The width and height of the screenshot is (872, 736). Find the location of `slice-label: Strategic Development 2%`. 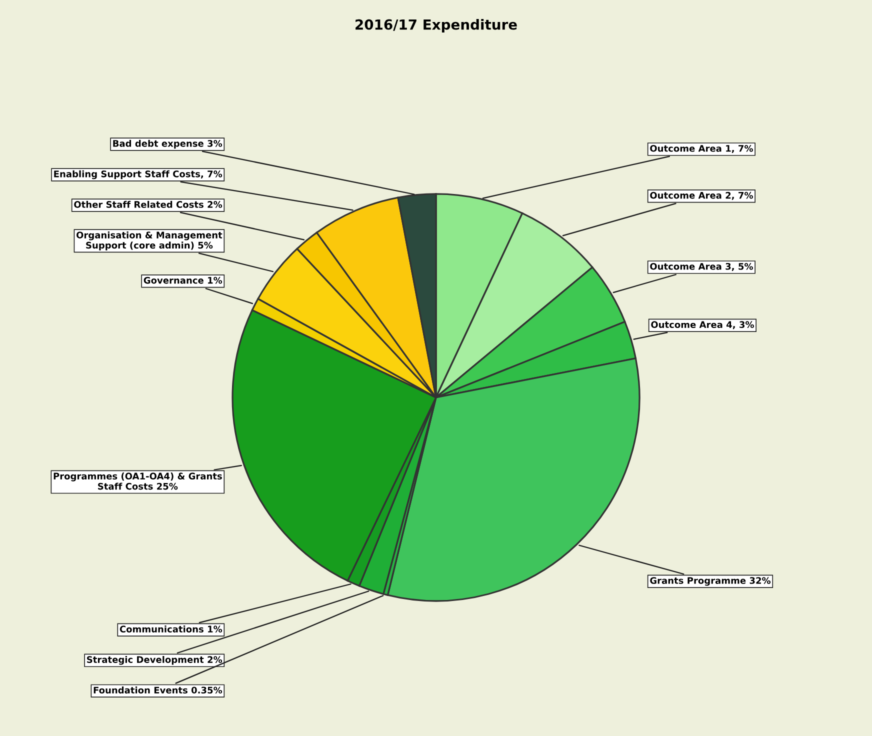

slice-label: Strategic Development 2% is located at coordinates (154, 660).